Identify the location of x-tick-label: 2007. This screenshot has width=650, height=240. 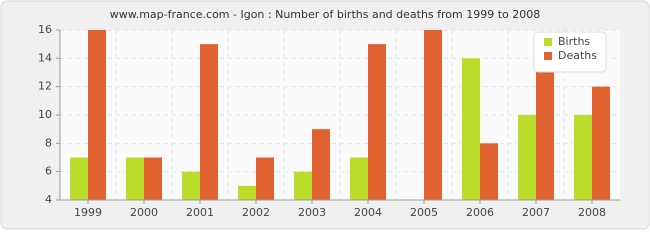
(536, 212).